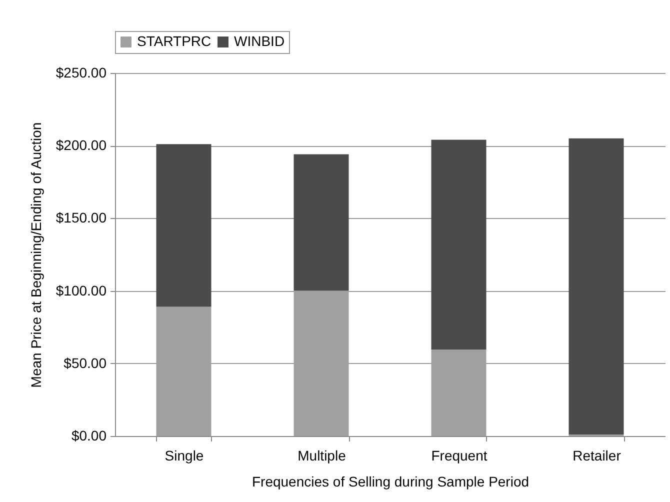 The image size is (670, 502). Describe the element at coordinates (459, 456) in the screenshot. I see `x-tick-label: Frequent` at that location.